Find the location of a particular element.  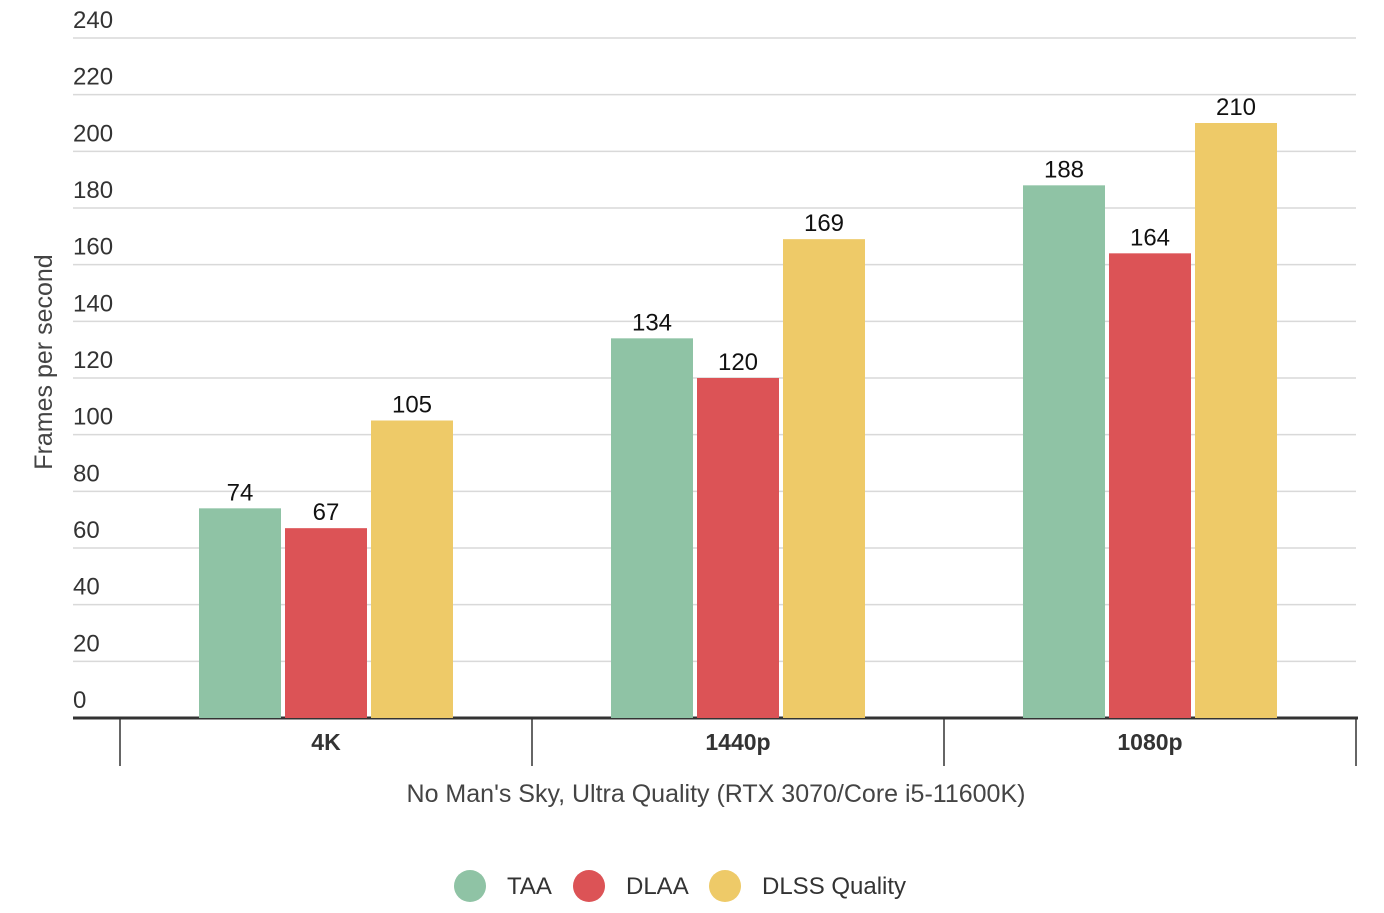

y-tick-label: 220 is located at coordinates (93, 77).